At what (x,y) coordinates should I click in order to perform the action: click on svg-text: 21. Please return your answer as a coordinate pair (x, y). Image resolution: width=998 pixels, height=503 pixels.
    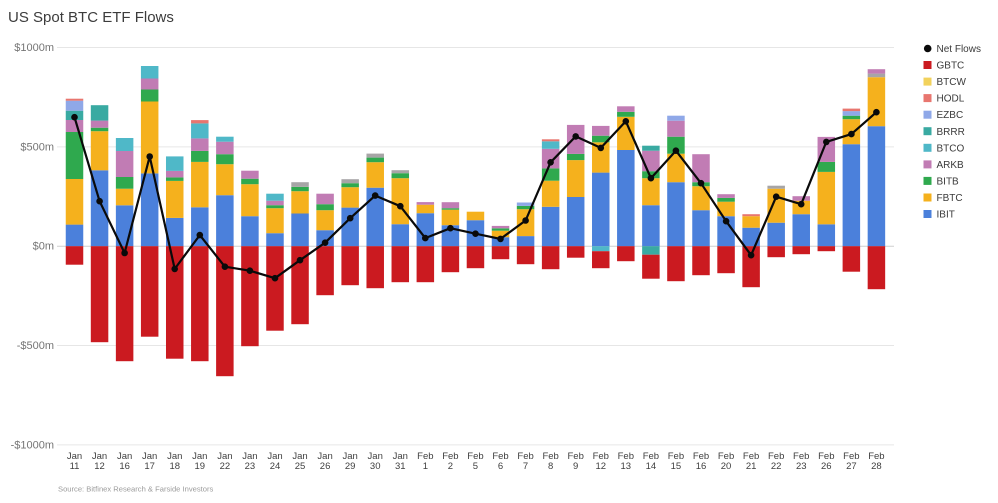
    Looking at the image, I should click on (751, 466).